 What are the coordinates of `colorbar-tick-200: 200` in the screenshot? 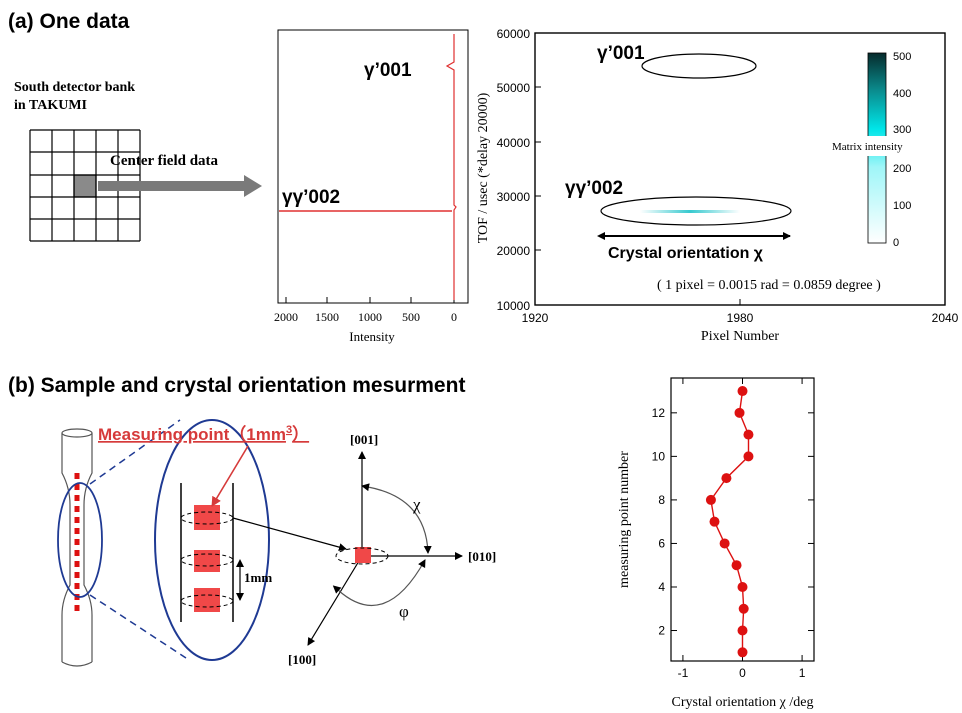 It's located at (902, 169).